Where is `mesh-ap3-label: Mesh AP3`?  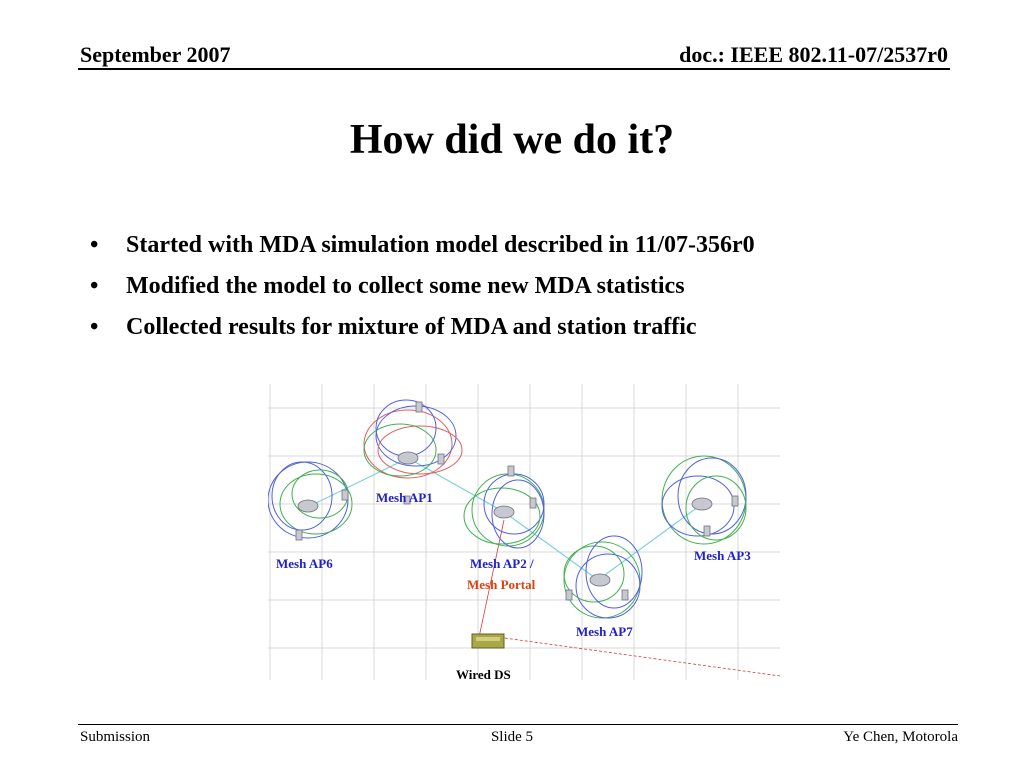 mesh-ap3-label: Mesh AP3 is located at coordinates (722, 555).